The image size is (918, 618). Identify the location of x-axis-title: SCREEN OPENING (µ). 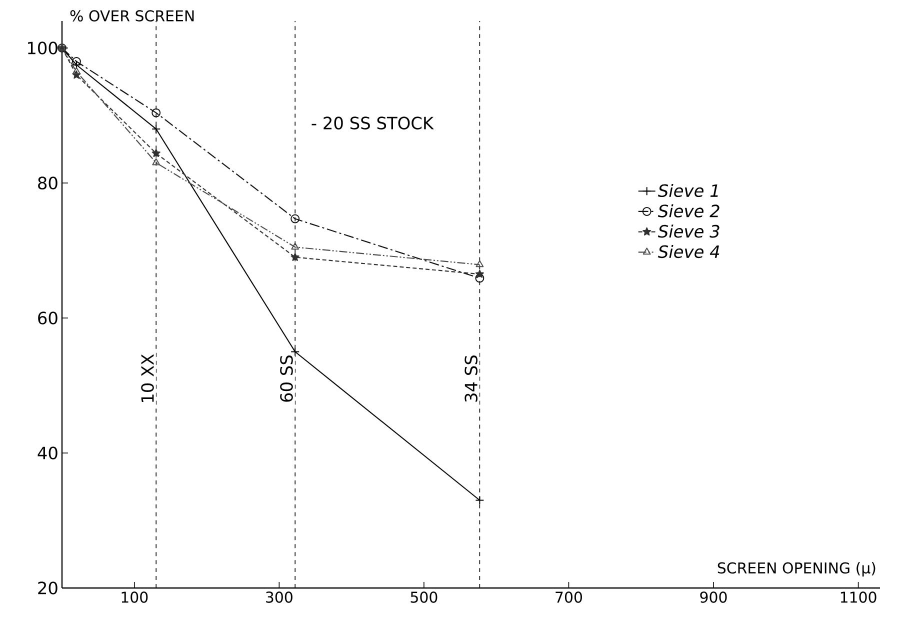
(797, 569).